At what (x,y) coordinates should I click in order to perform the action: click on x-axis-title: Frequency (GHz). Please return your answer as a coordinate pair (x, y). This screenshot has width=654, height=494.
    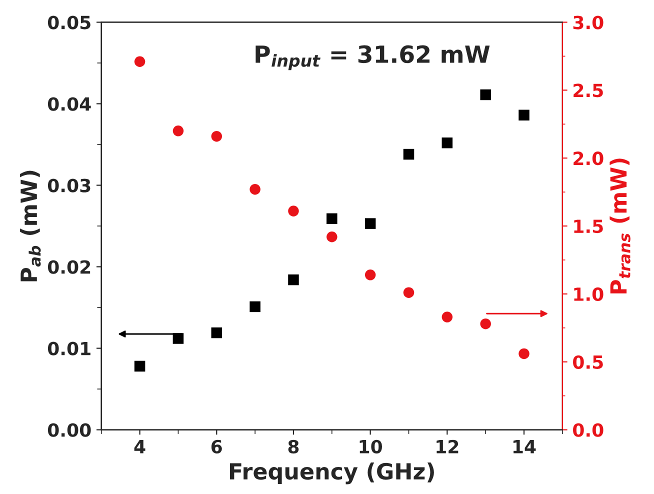
    Looking at the image, I should click on (332, 473).